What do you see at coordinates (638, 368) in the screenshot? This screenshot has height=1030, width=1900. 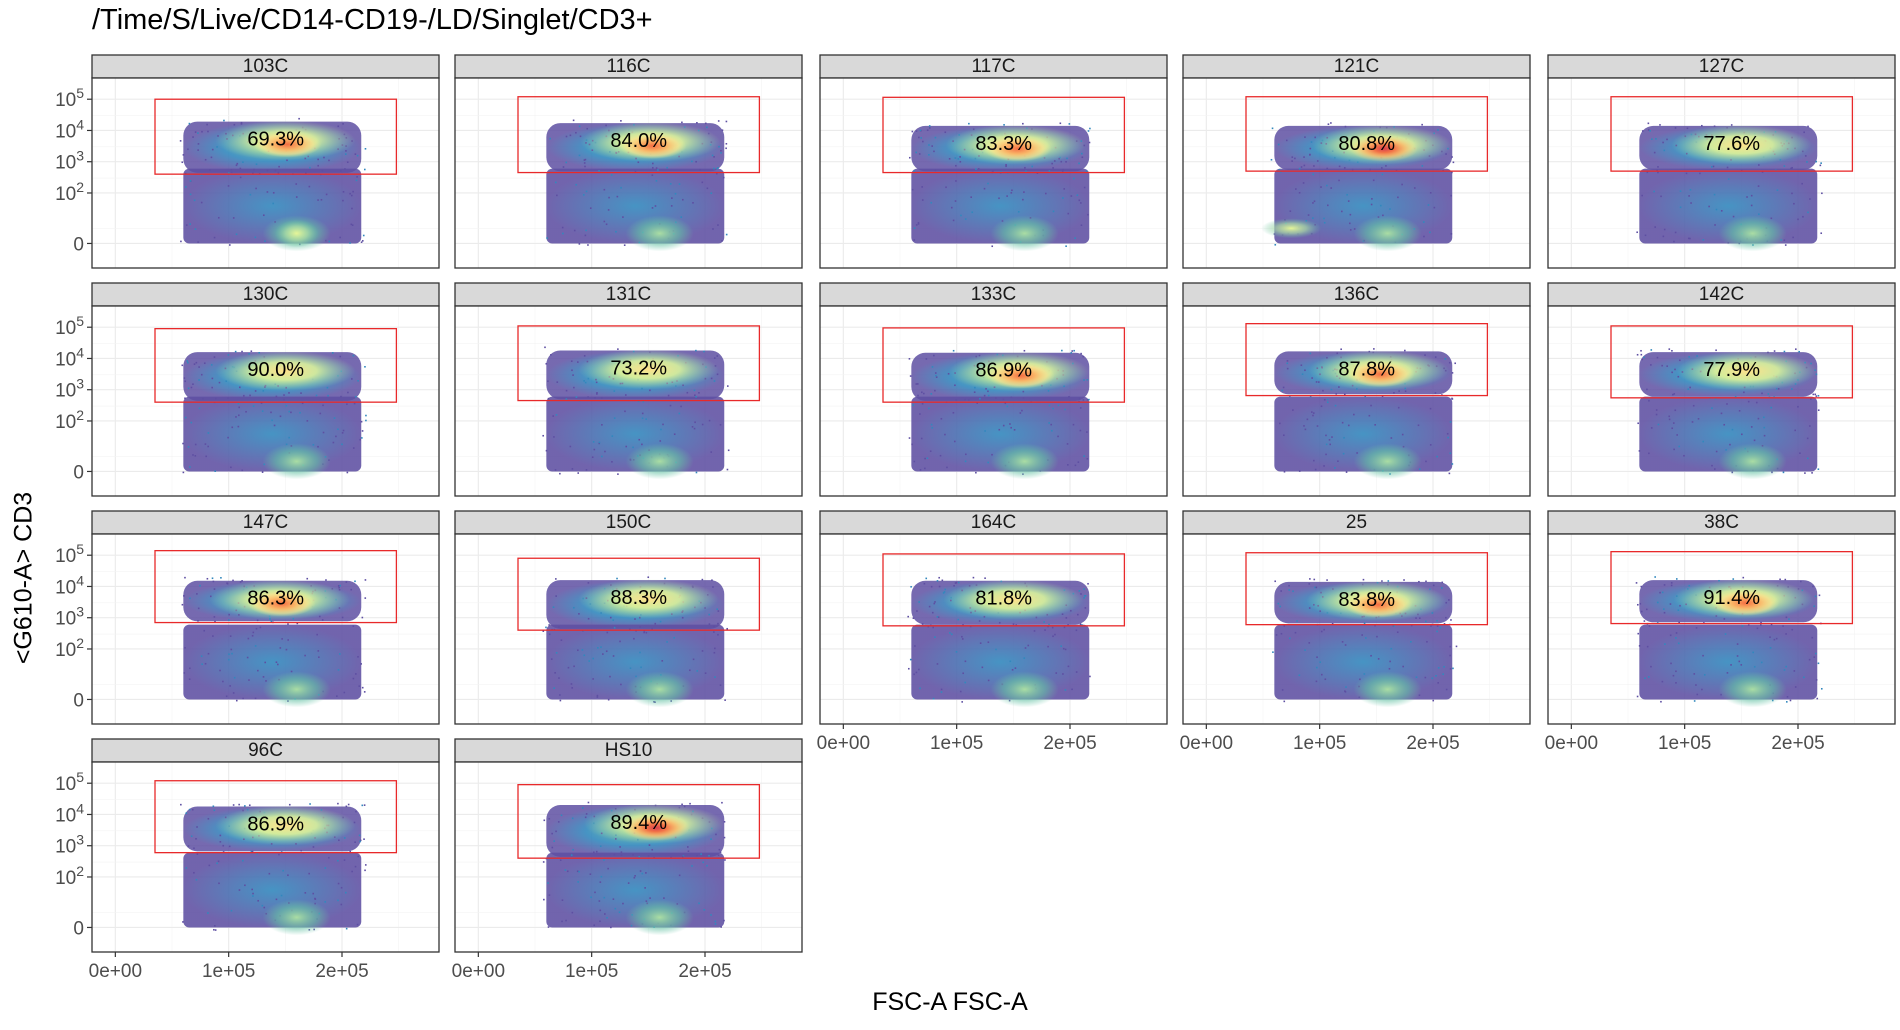 I see `gate-percent-label: 73.2%` at bounding box center [638, 368].